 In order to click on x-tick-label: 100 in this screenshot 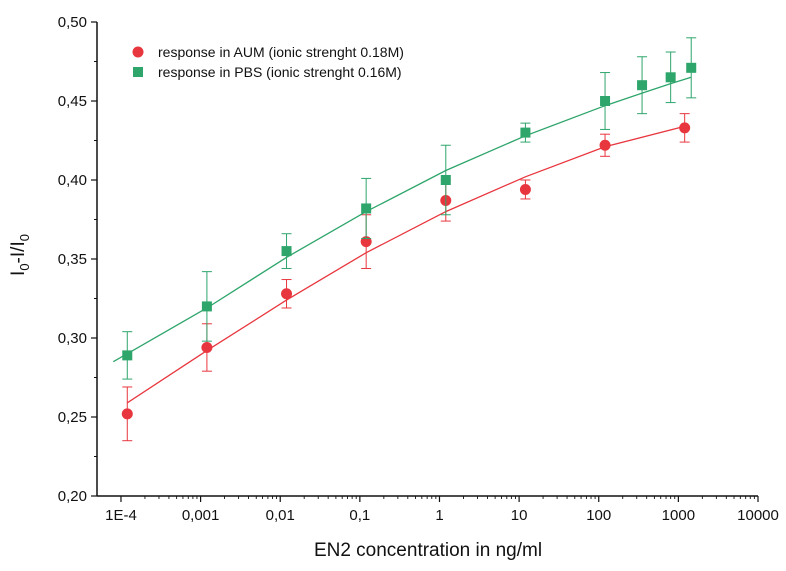, I will do `click(598, 515)`.